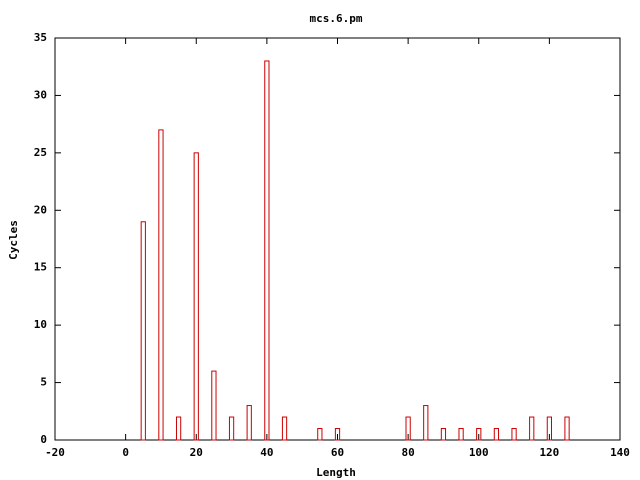  What do you see at coordinates (55, 452) in the screenshot?
I see `x-tick-label: -20` at bounding box center [55, 452].